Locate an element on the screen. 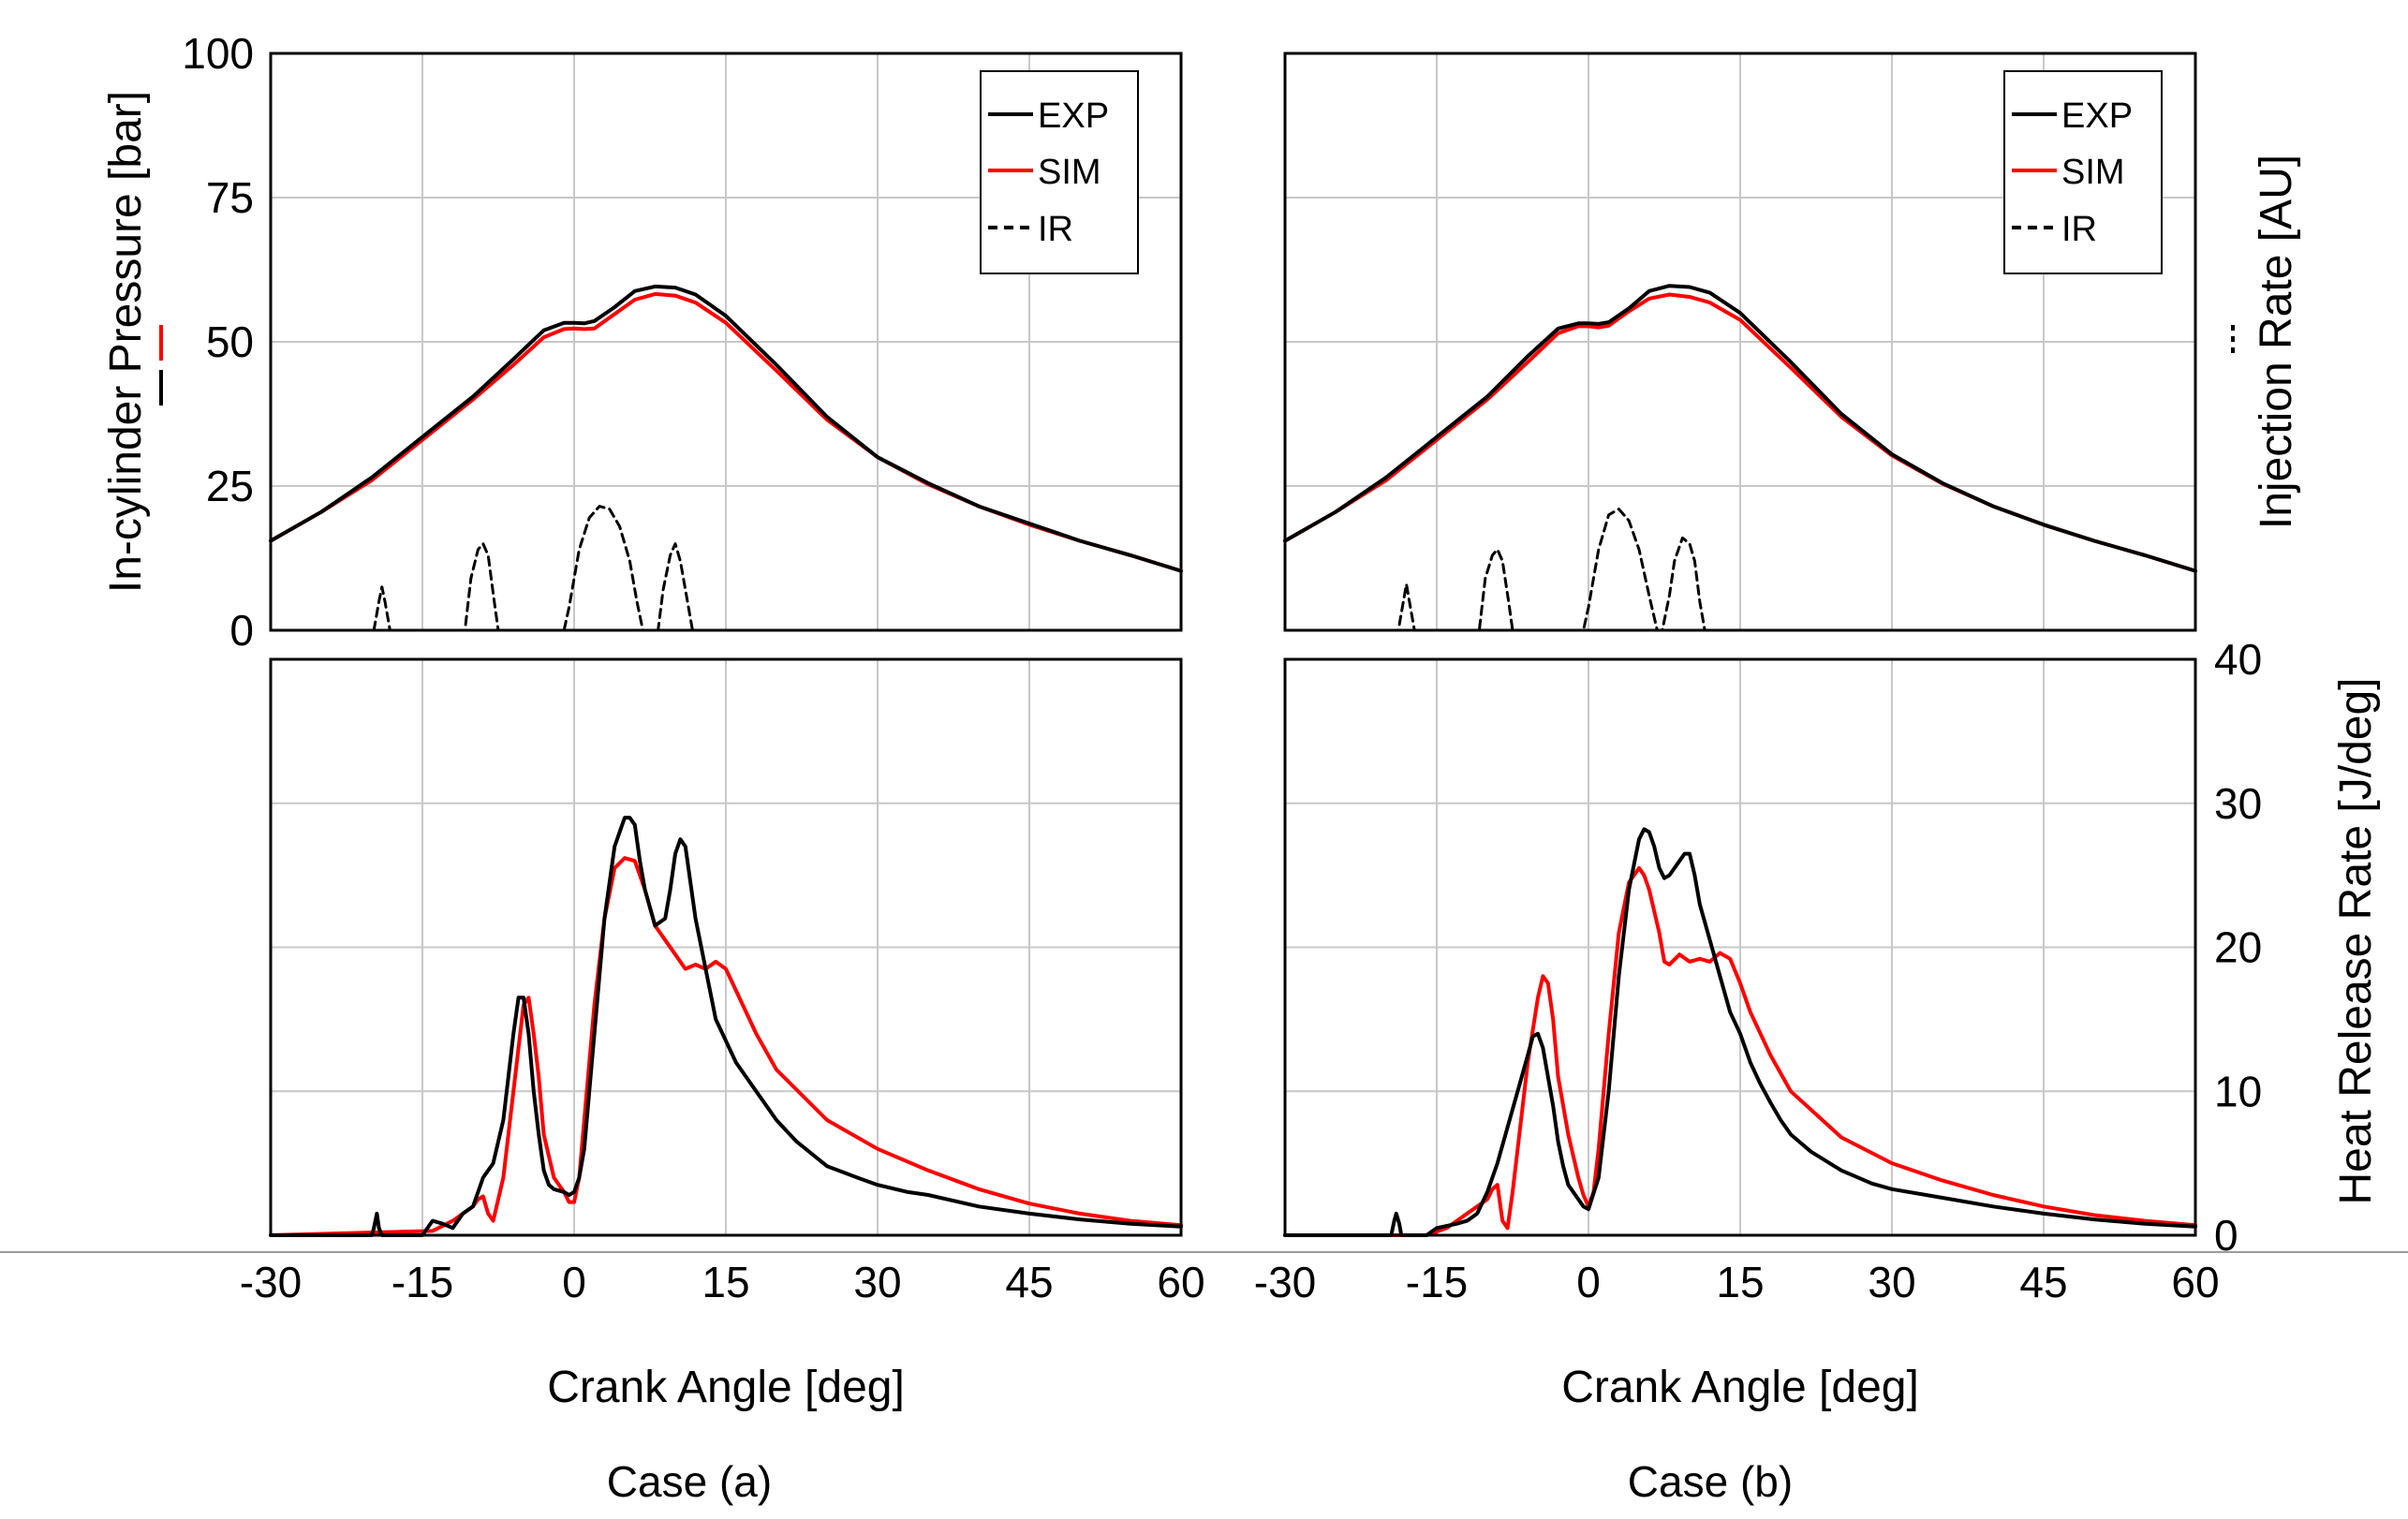 This screenshot has width=2408, height=1519. case-label-a: Case (a) is located at coordinates (689, 1481).